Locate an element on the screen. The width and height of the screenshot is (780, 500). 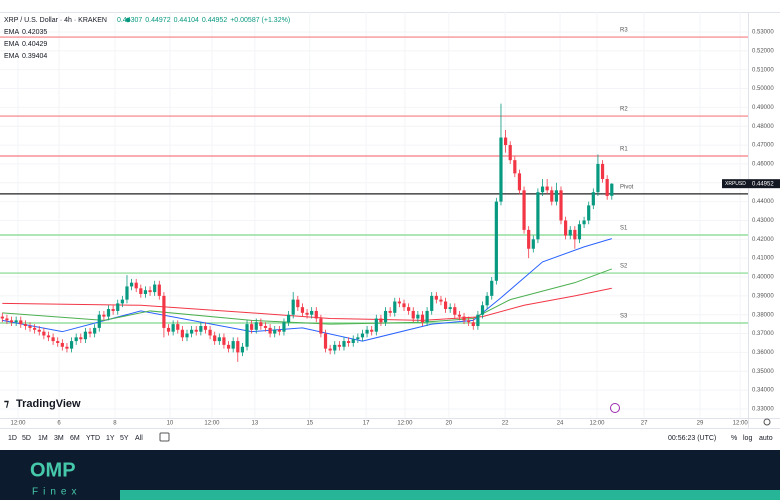
x-tick-label: 10 is located at coordinates (170, 424).